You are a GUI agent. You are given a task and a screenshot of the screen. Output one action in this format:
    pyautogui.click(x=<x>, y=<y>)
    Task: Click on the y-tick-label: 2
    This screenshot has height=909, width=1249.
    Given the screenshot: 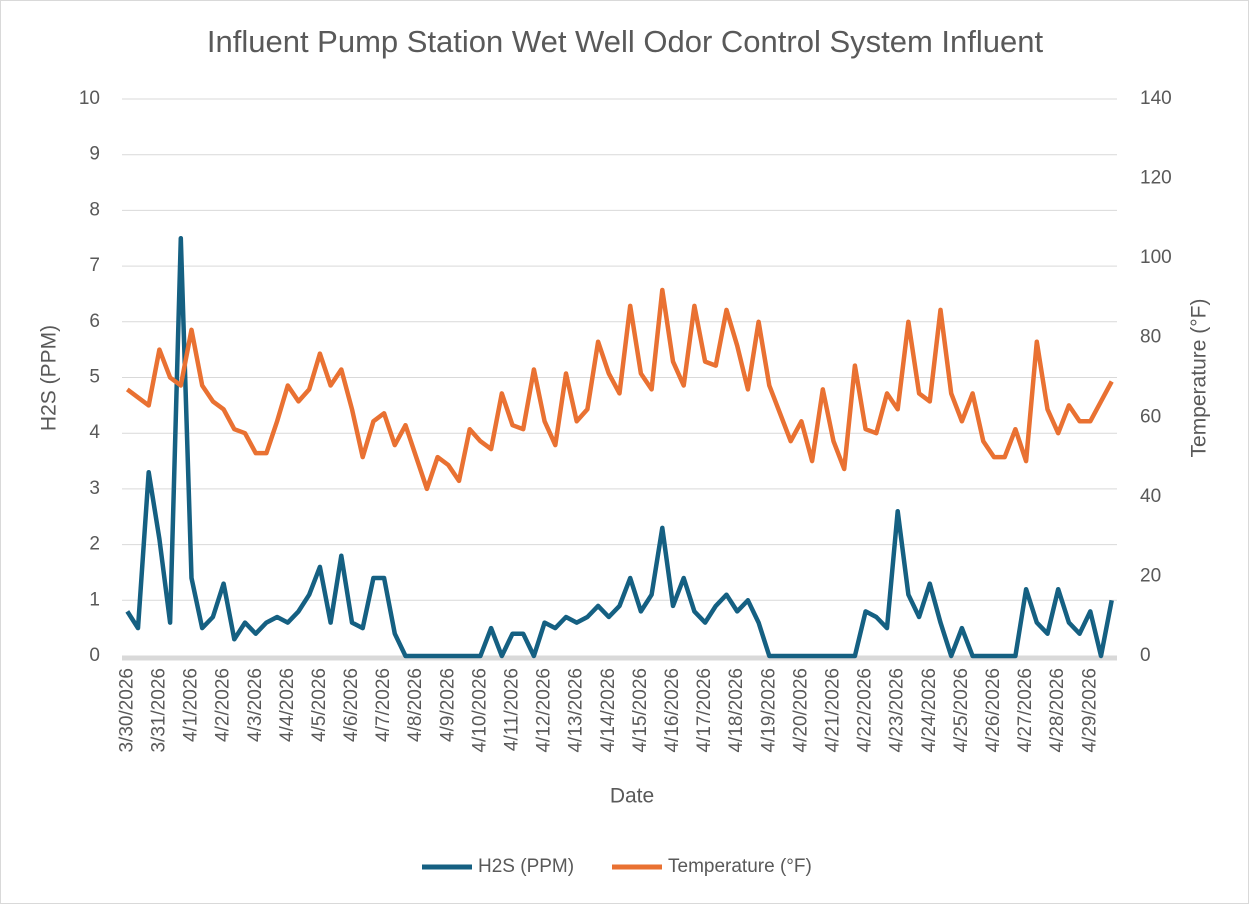 What is the action you would take?
    pyautogui.click(x=94, y=544)
    